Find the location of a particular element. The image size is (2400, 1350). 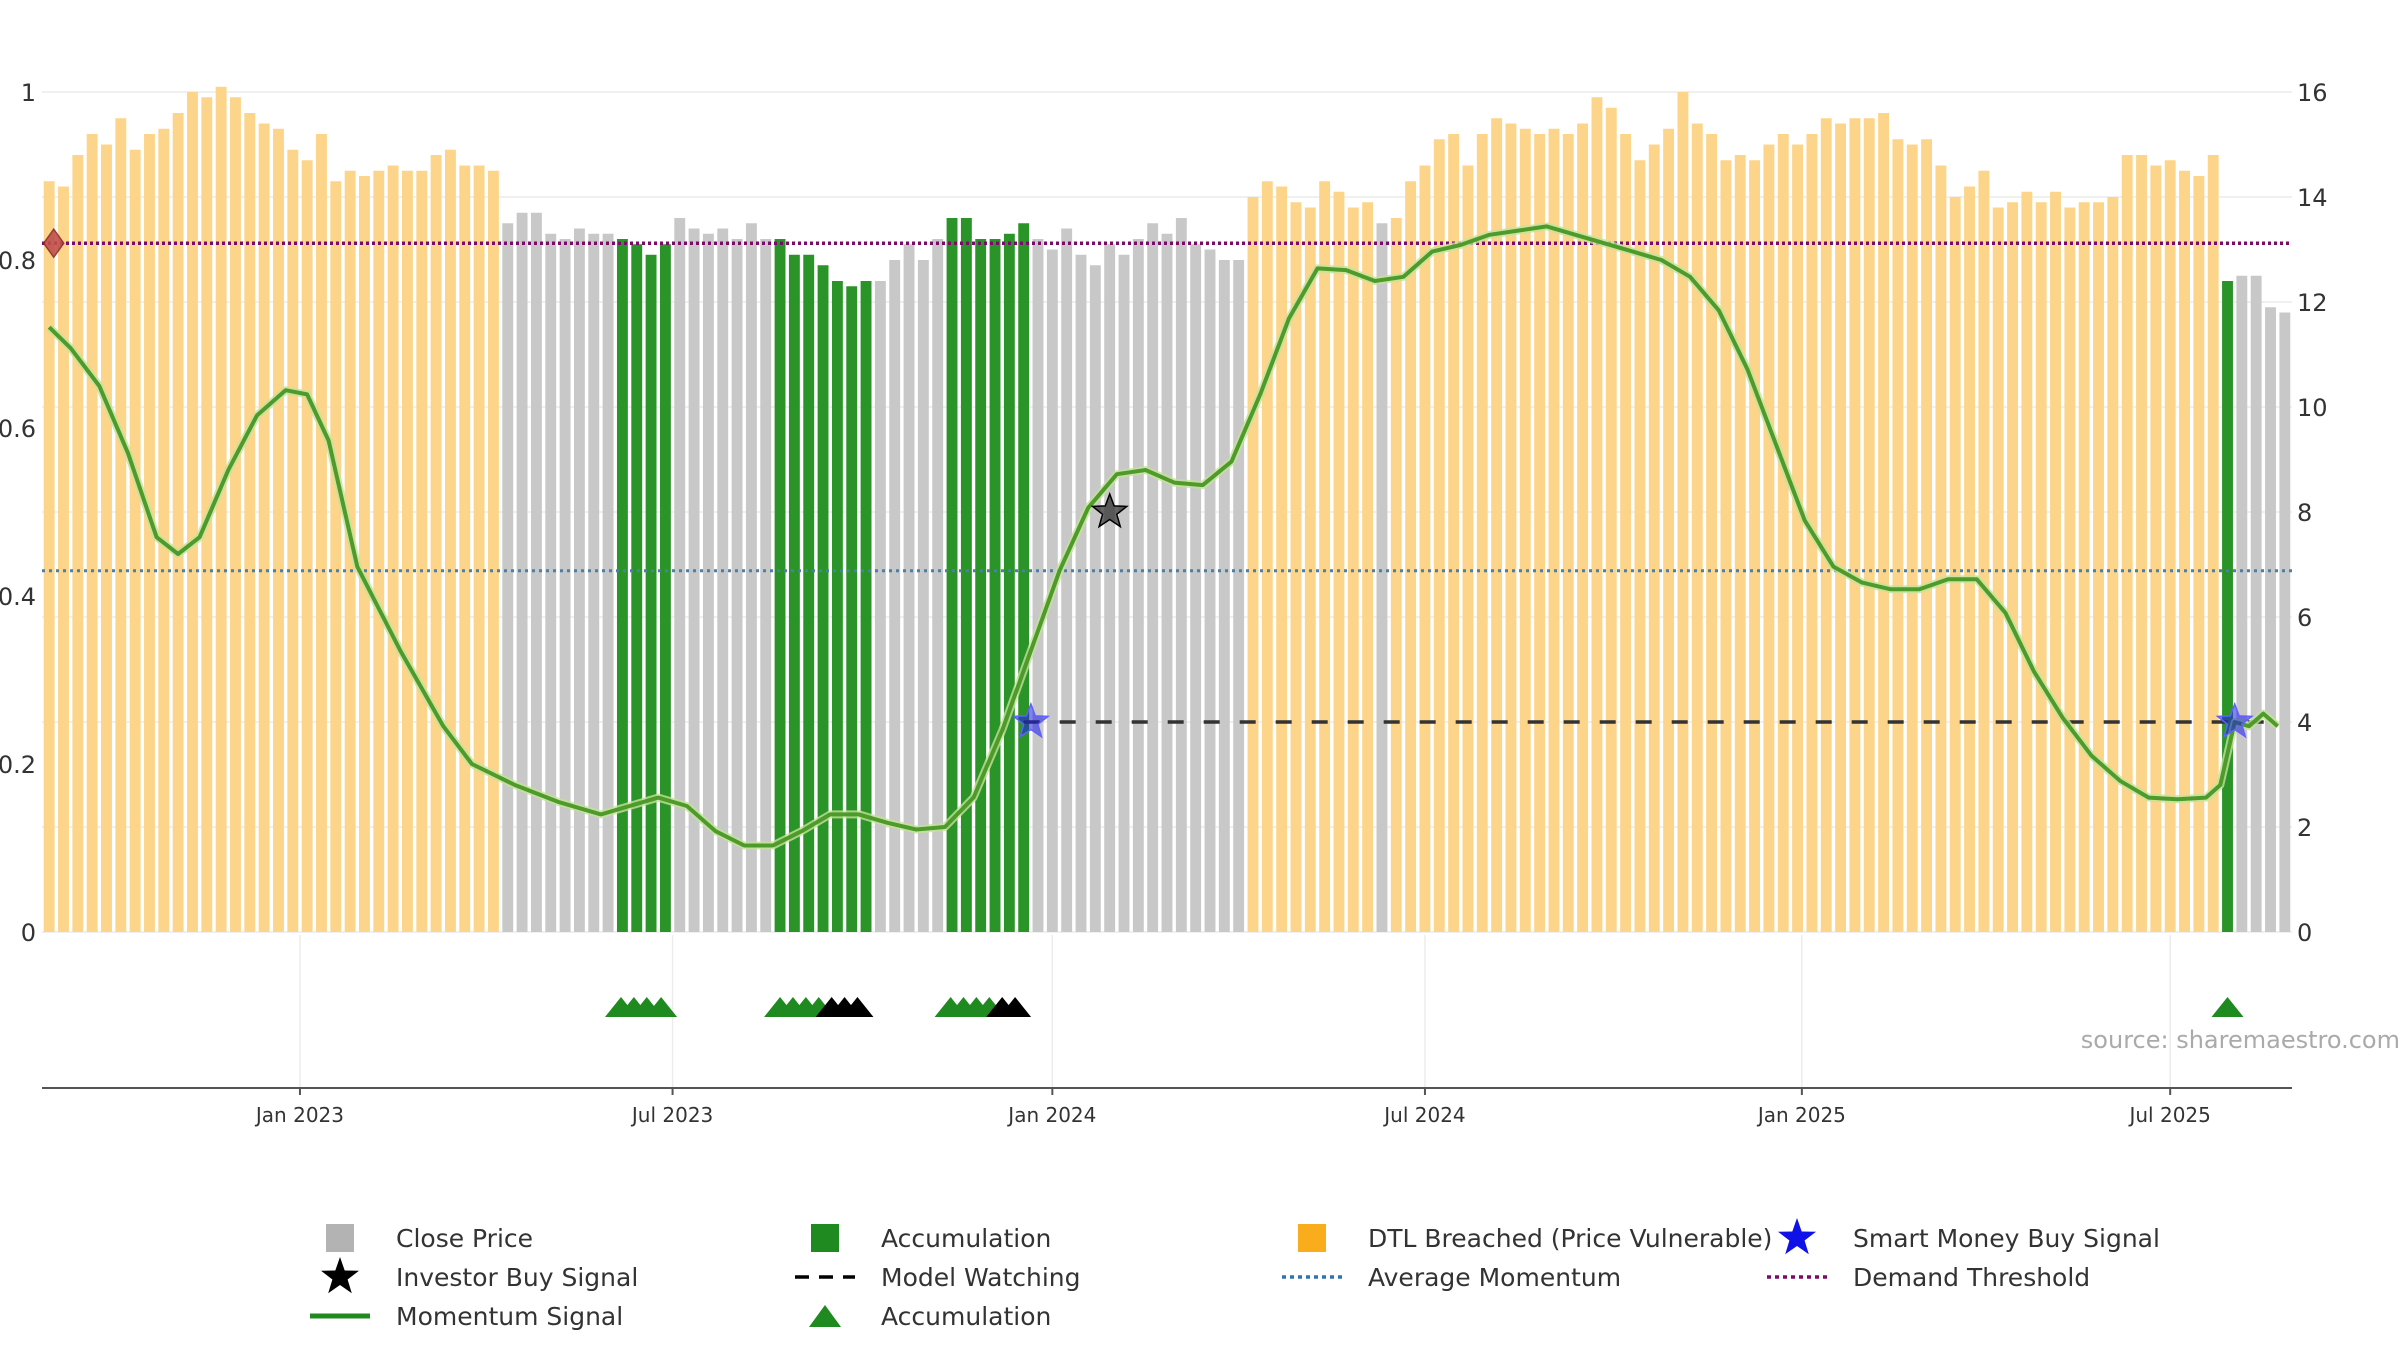

legend-item: Close Price is located at coordinates (429, 1238).